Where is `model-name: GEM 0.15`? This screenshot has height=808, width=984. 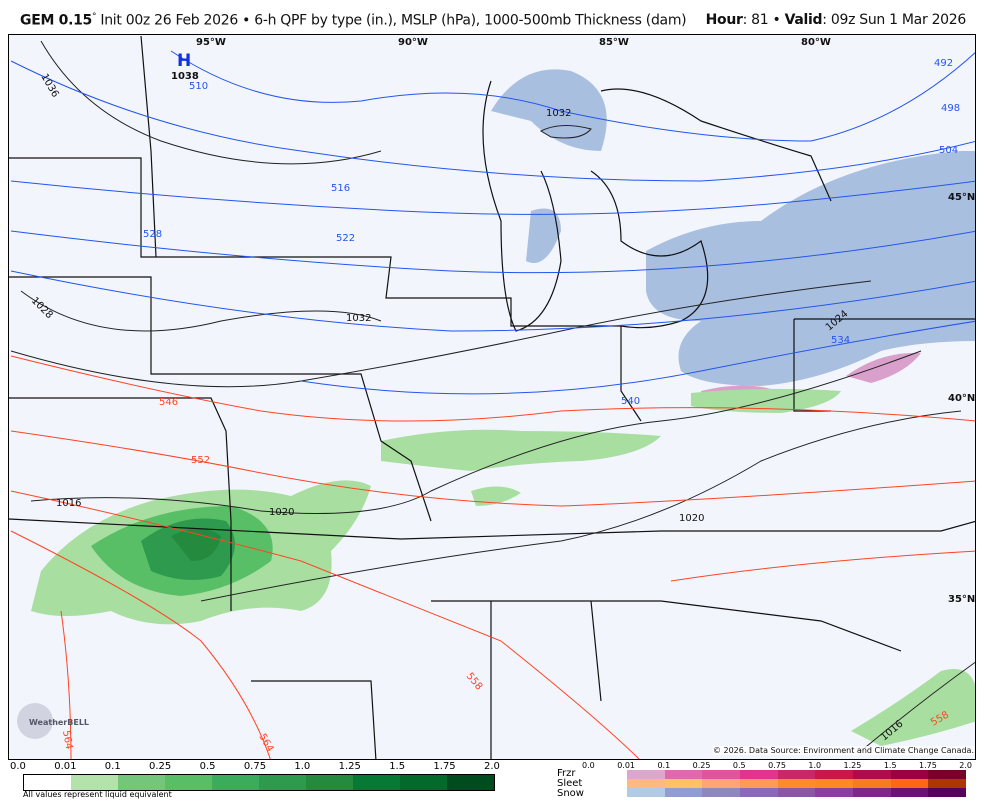 model-name: GEM 0.15 is located at coordinates (56, 20).